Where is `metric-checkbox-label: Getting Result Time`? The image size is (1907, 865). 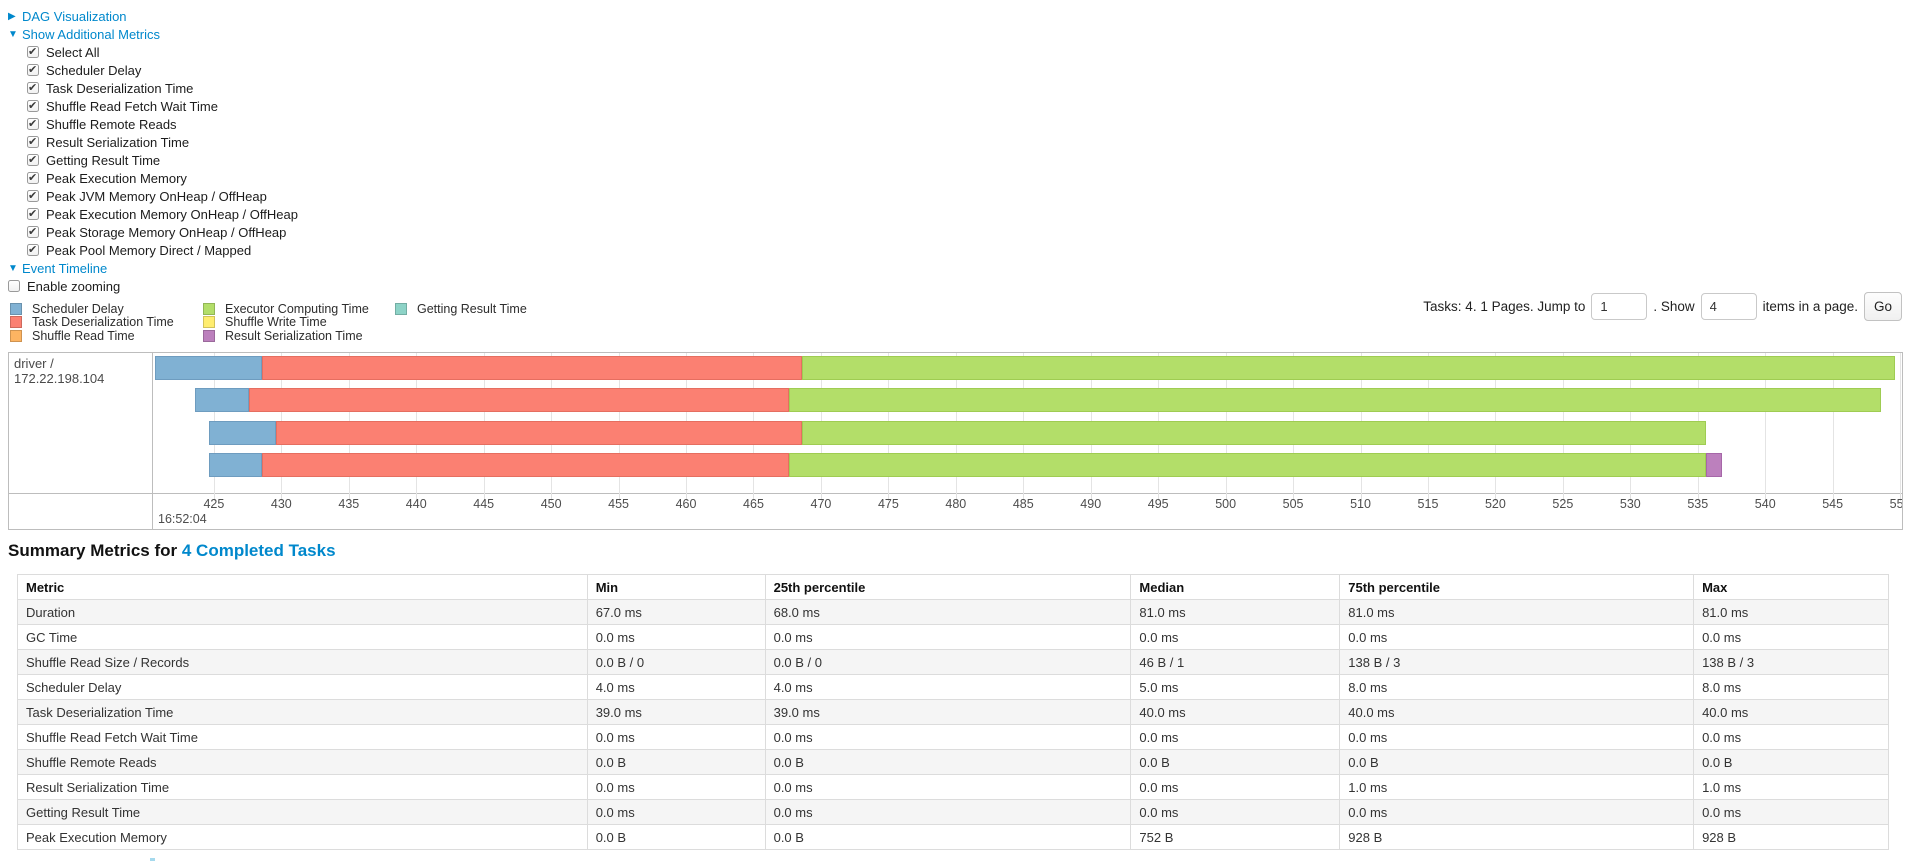 metric-checkbox-label: Getting Result Time is located at coordinates (103, 160).